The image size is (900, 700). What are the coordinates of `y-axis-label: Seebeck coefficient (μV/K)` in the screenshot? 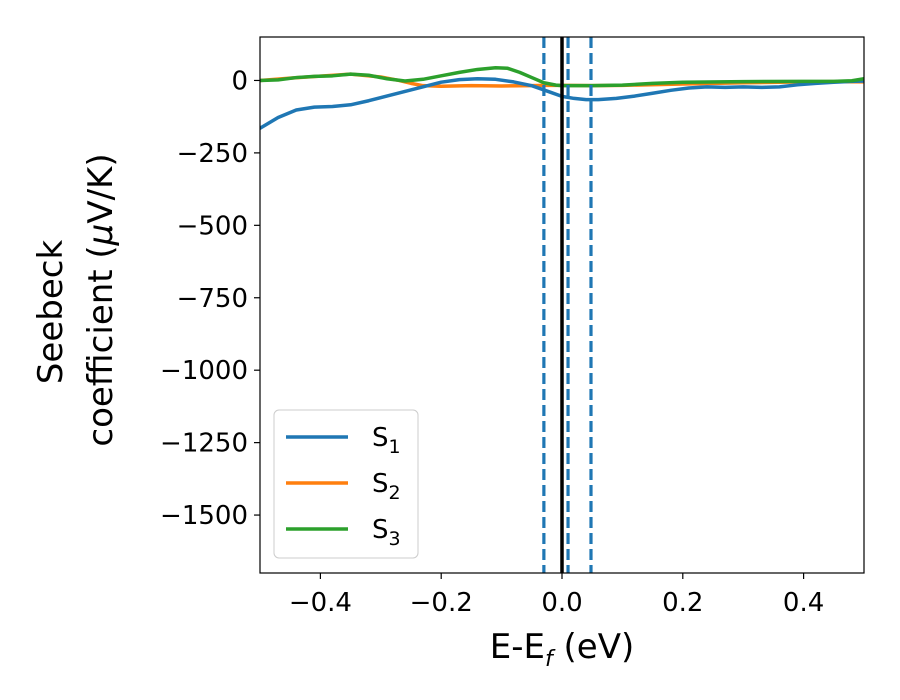 It's located at (76, 299).